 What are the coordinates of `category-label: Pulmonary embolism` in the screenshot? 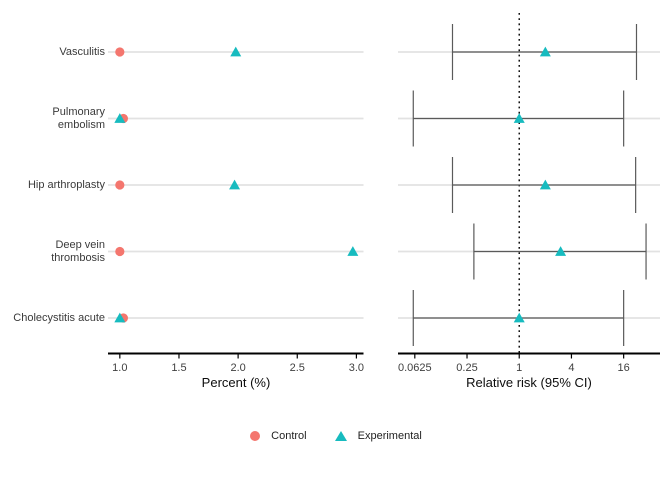 It's located at (78, 118).